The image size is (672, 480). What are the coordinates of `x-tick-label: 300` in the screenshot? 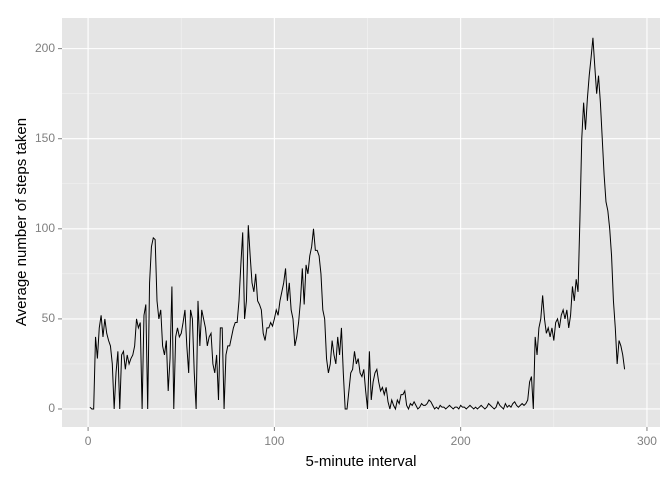 It's located at (647, 441).